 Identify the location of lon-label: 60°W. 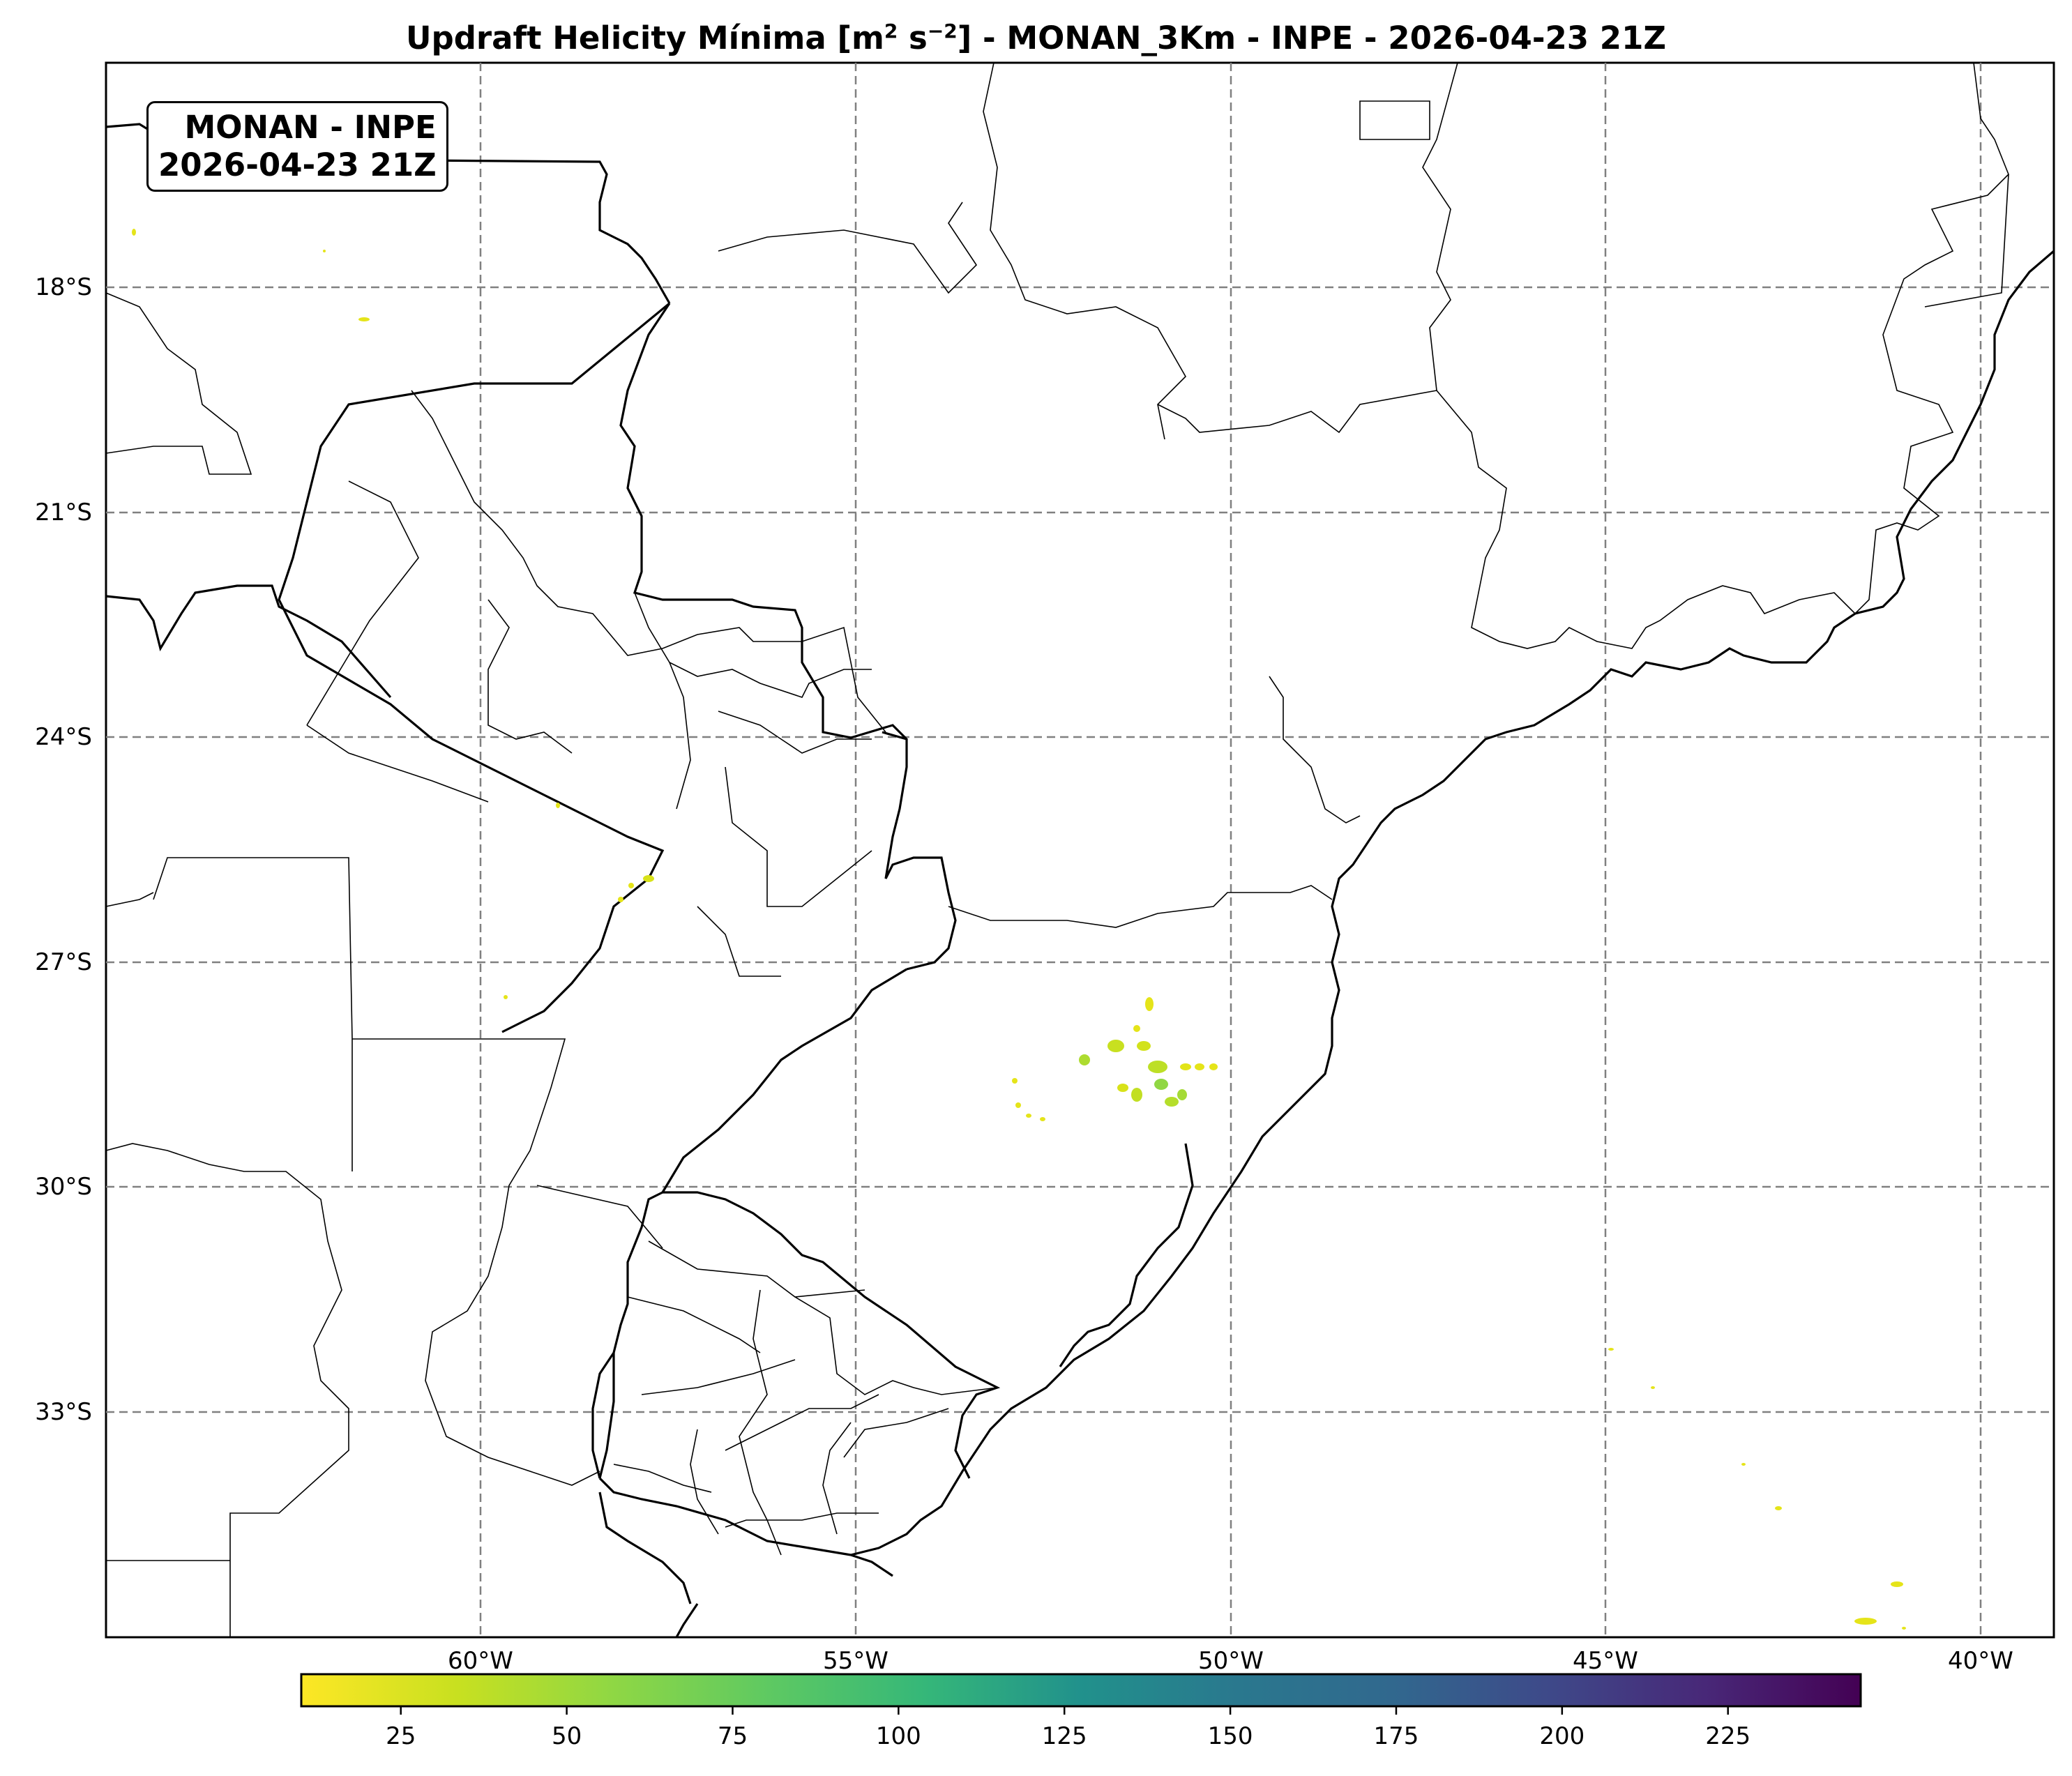
(481, 1661).